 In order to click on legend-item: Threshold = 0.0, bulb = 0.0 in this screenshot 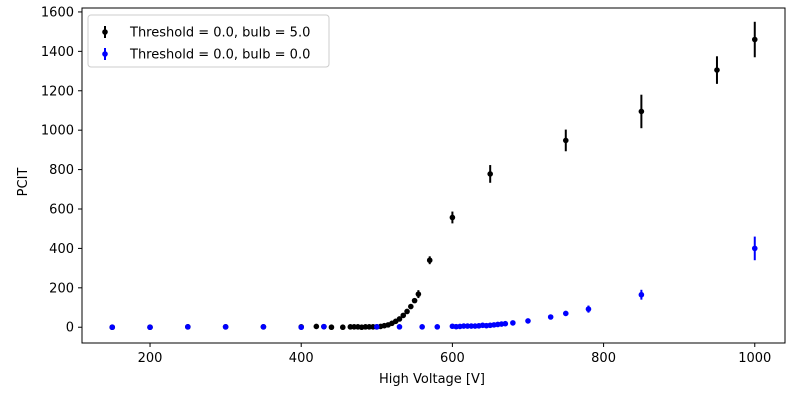, I will do `click(206, 55)`.